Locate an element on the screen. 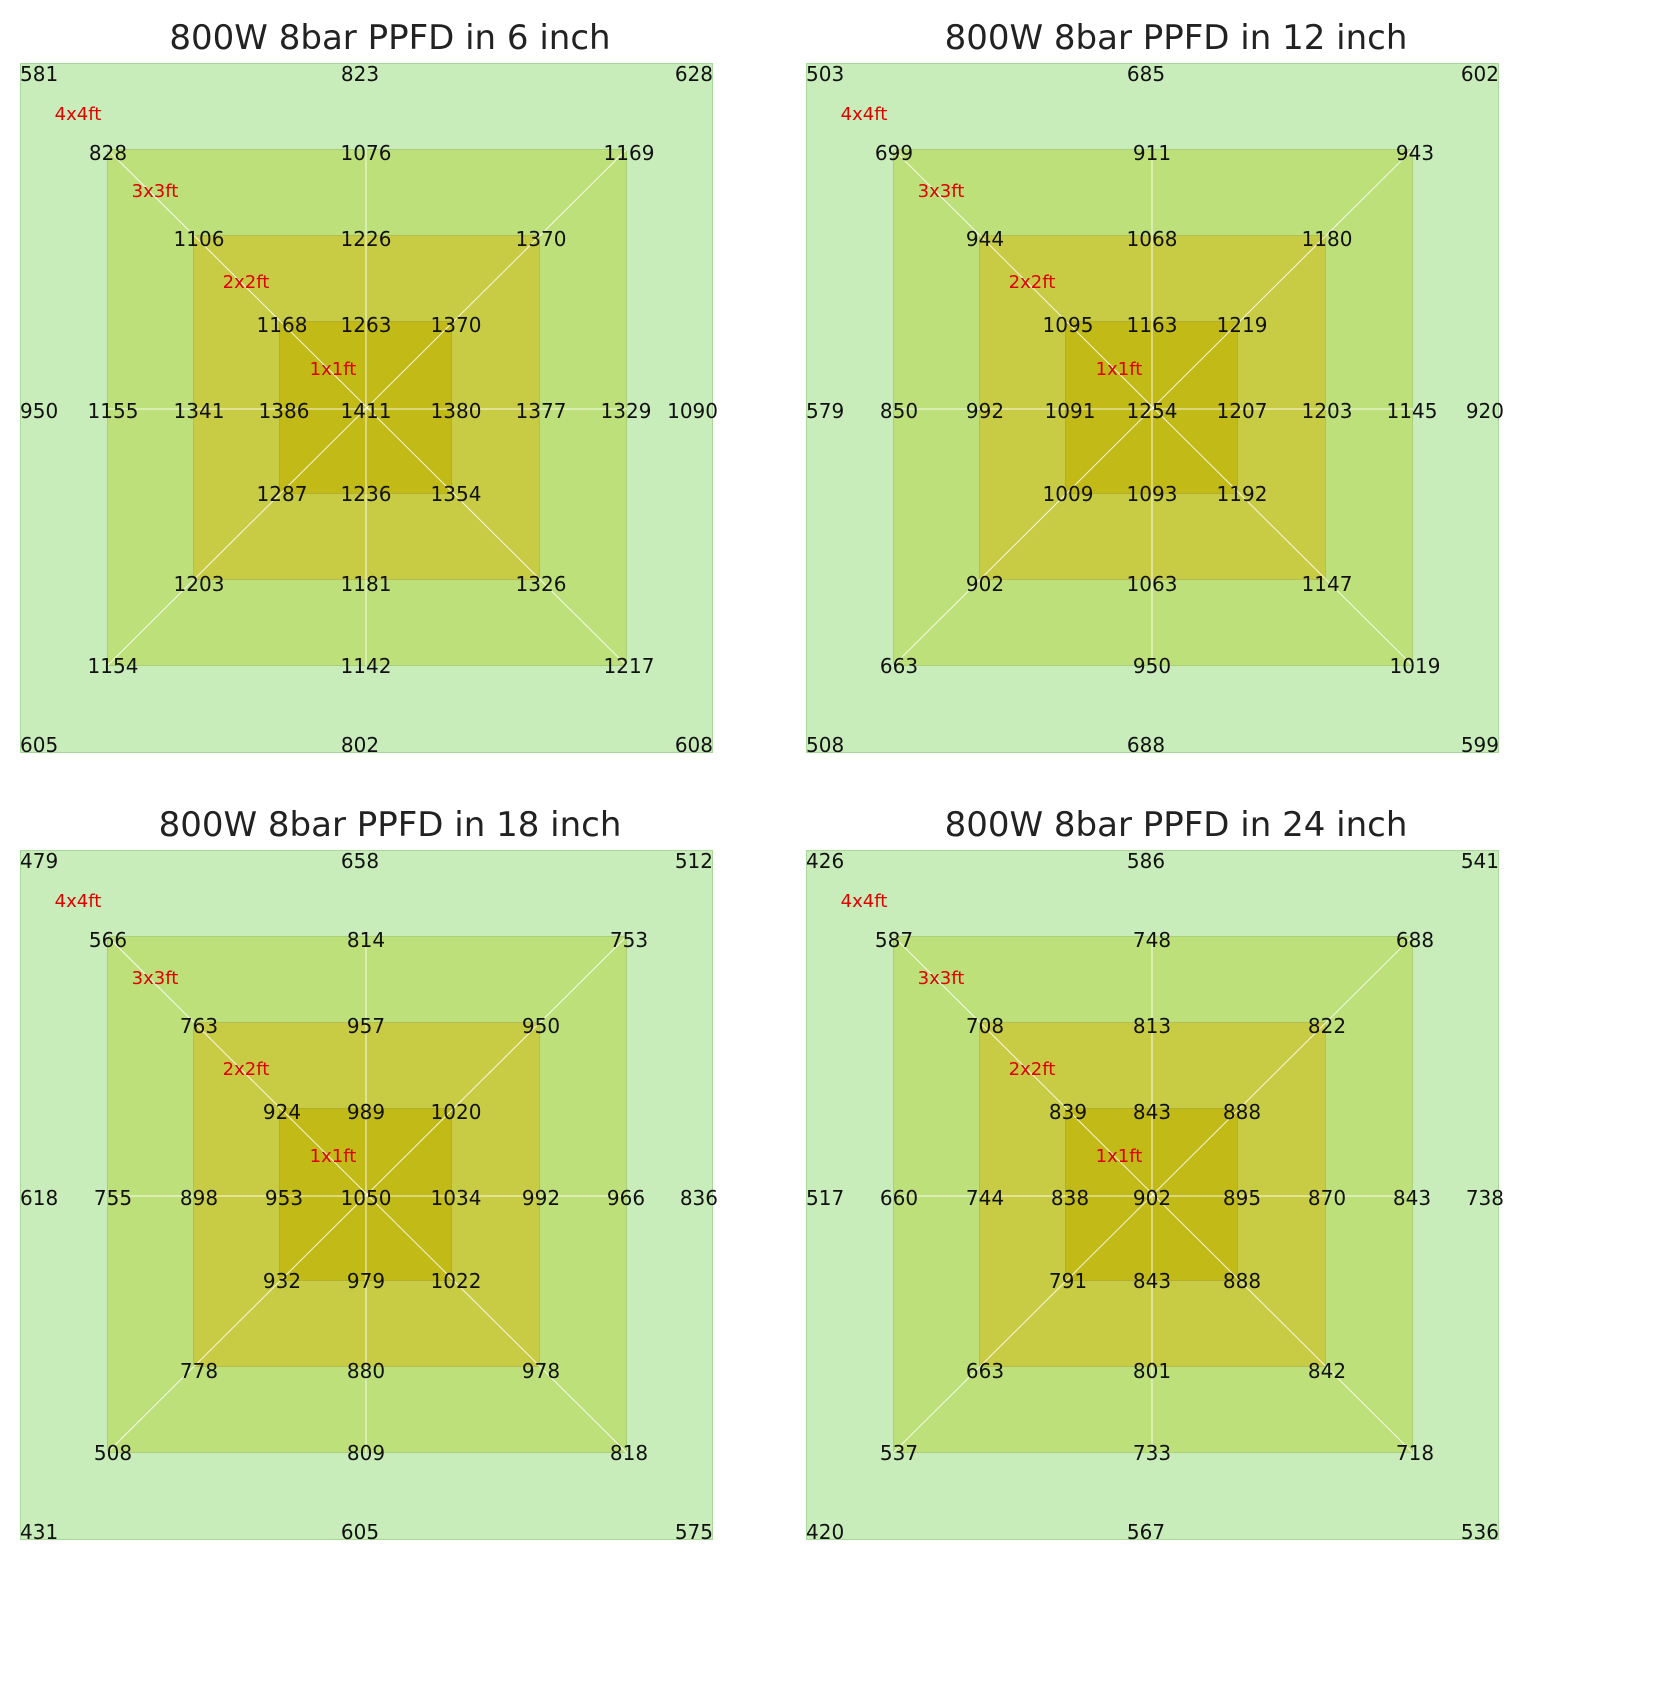 This screenshot has height=1702, width=1654. ppfd-value-ring2-br: 842 is located at coordinates (1327, 1371).